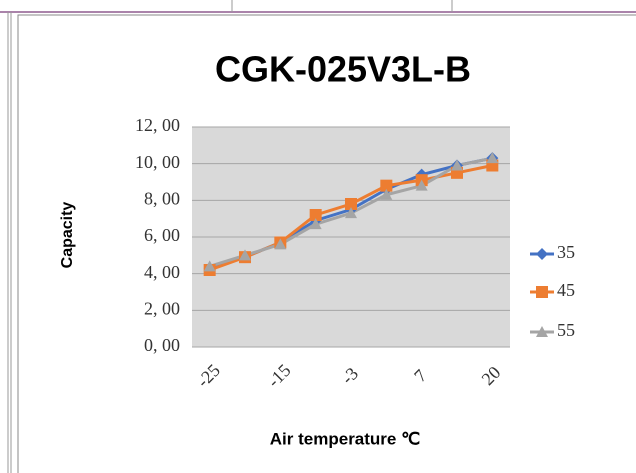  I want to click on legend-label: 55, so click(566, 330).